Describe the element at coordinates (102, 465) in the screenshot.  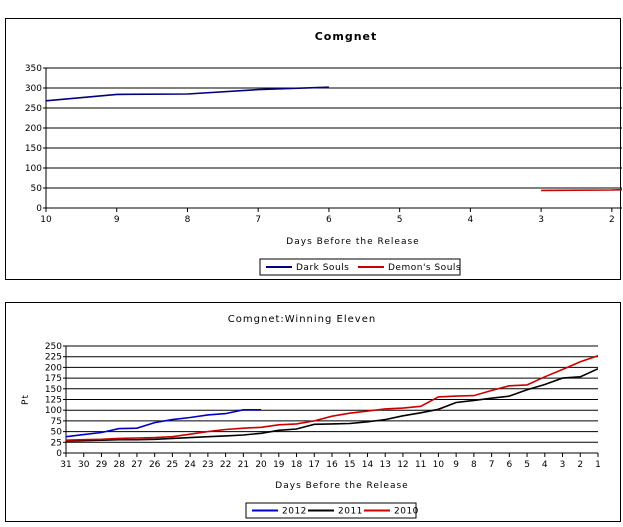
I see `x-tick-label: 29` at that location.